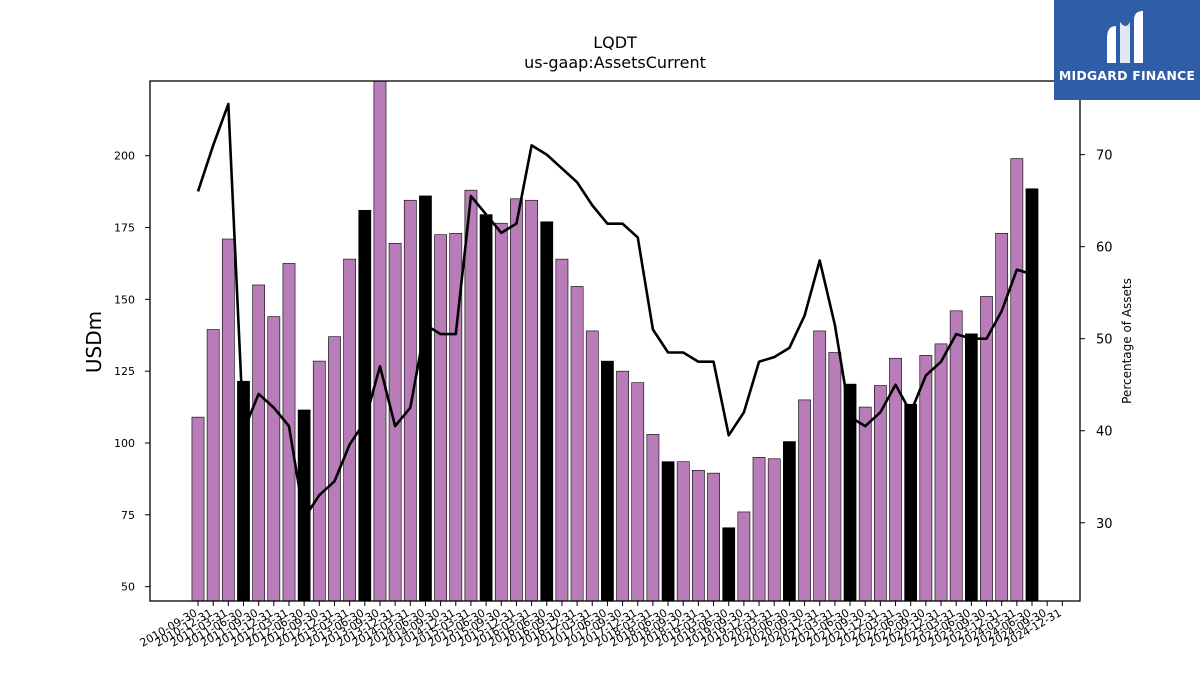  Describe the element at coordinates (1104, 156) in the screenshot. I see `y2-tick-label: 70` at that location.